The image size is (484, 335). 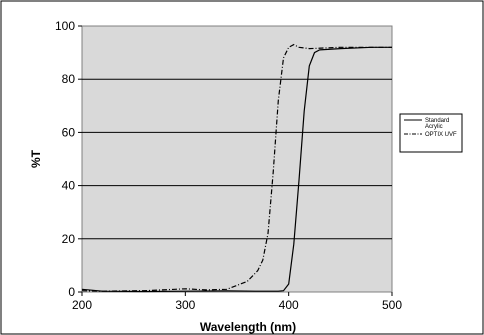 I want to click on legend-label: Acrylic, so click(x=434, y=127).